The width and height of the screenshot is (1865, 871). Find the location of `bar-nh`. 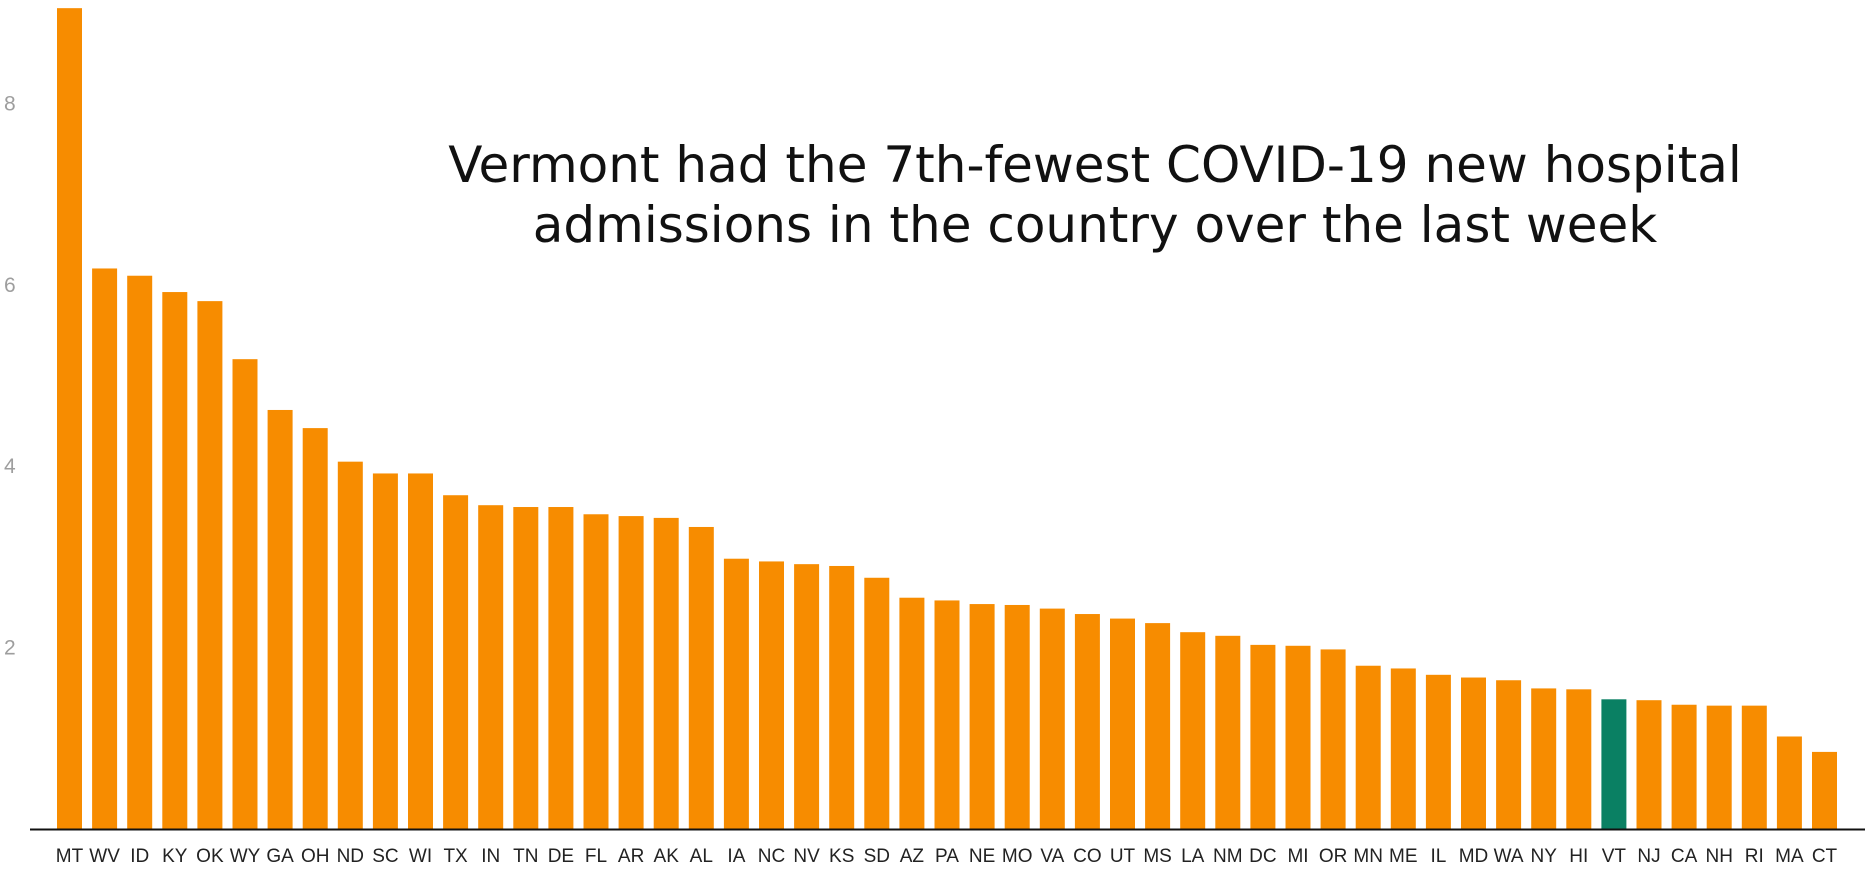

bar-nh is located at coordinates (1719, 767).